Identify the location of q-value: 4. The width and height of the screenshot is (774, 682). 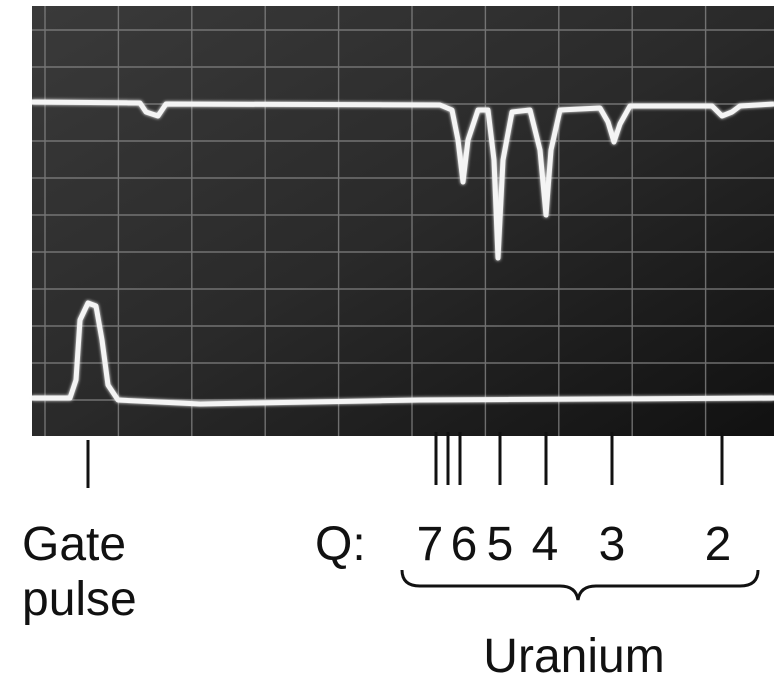
(545, 544).